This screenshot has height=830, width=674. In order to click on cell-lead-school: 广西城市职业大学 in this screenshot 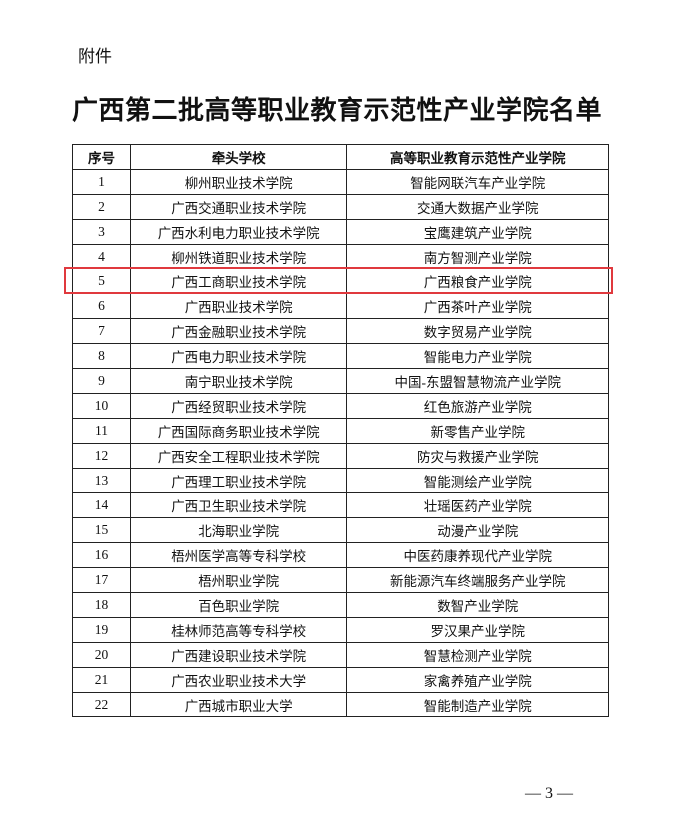, I will do `click(238, 704)`.